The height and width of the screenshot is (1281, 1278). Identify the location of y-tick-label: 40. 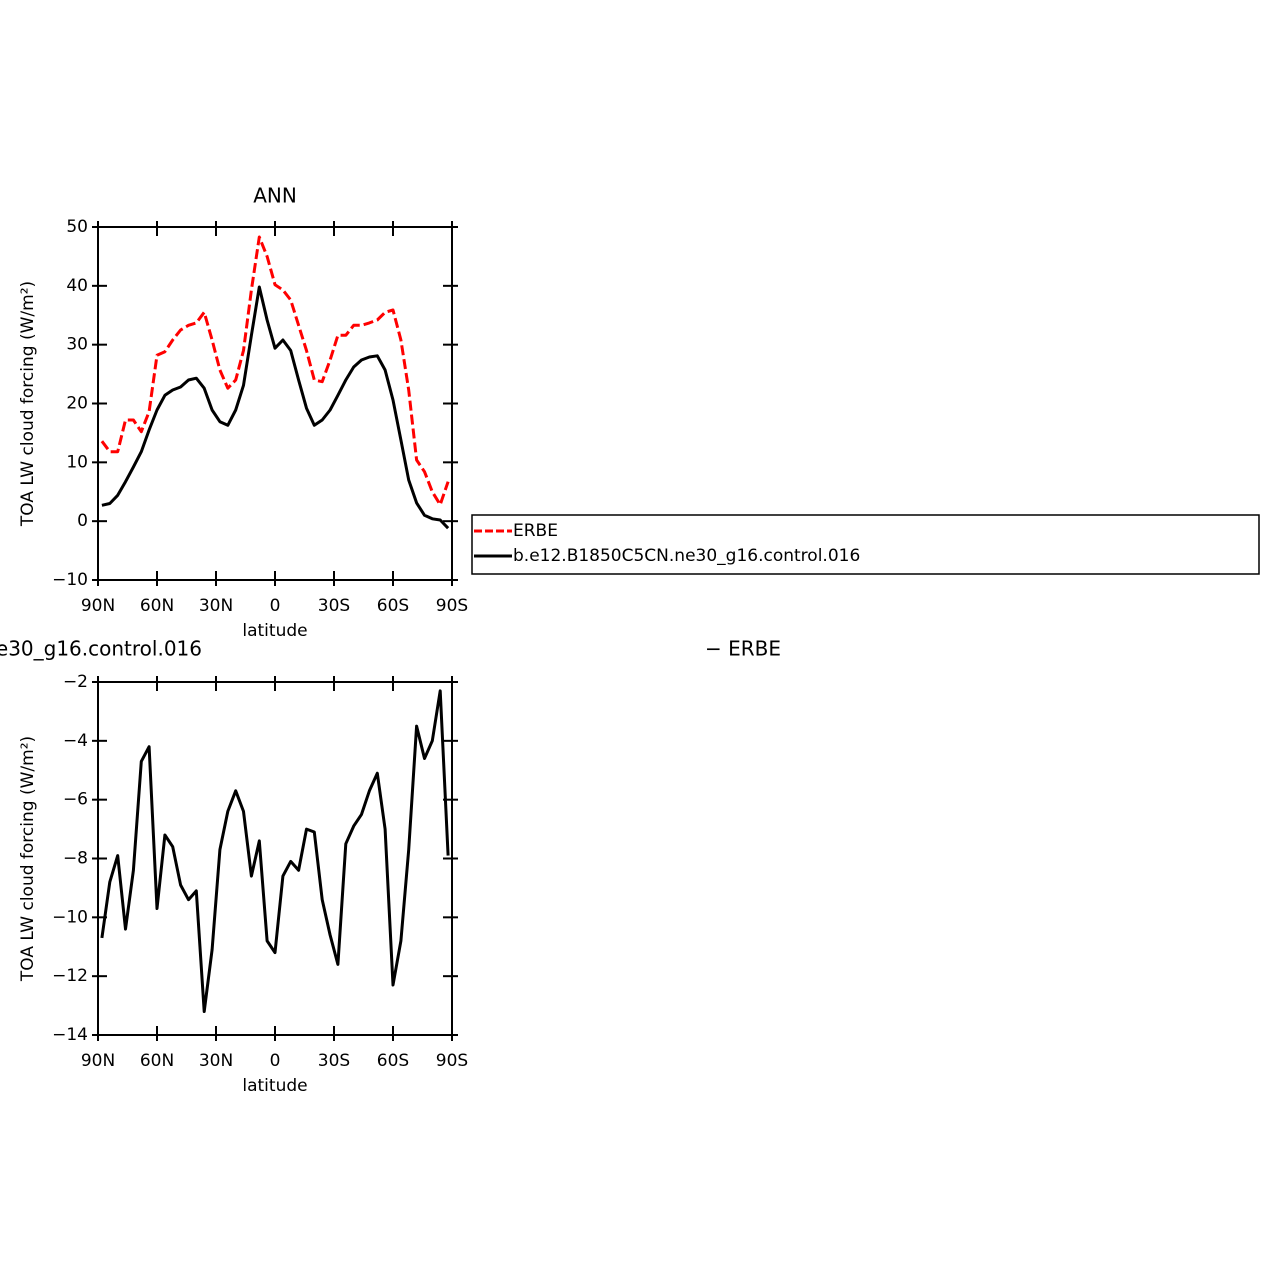
(77, 286).